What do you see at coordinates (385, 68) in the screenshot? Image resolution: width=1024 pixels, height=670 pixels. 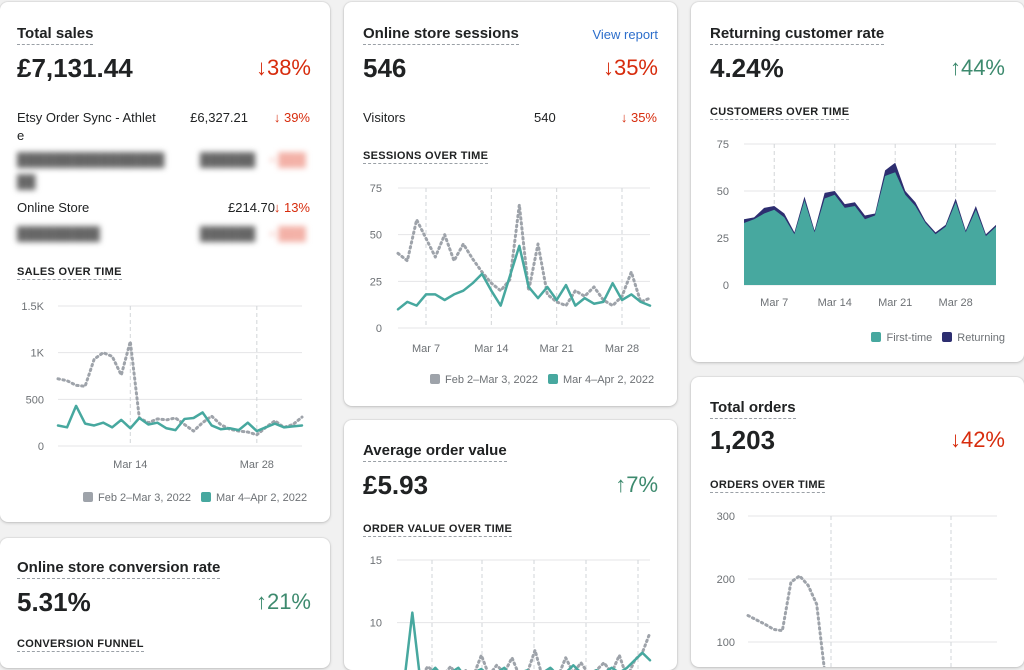 I see `sessions-value: 546` at bounding box center [385, 68].